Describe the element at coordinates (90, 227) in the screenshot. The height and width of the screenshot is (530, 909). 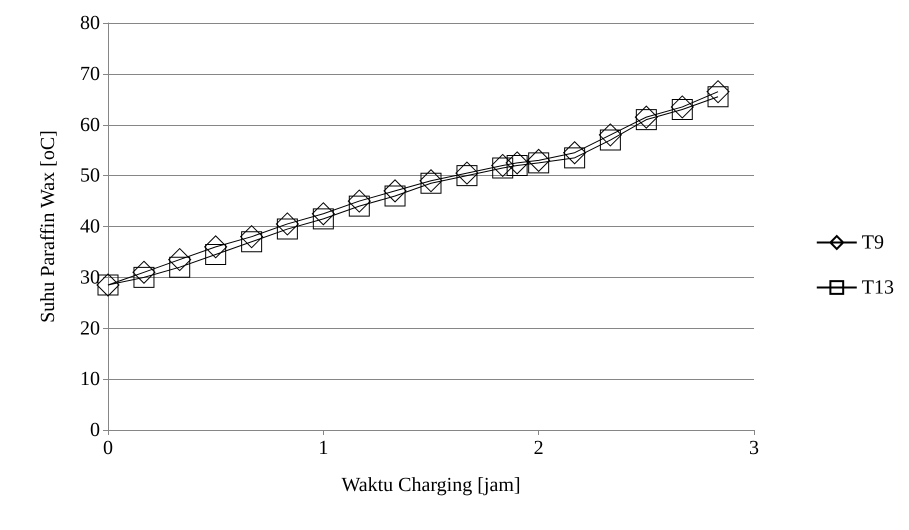
I see `y-tick-label: 40` at that location.